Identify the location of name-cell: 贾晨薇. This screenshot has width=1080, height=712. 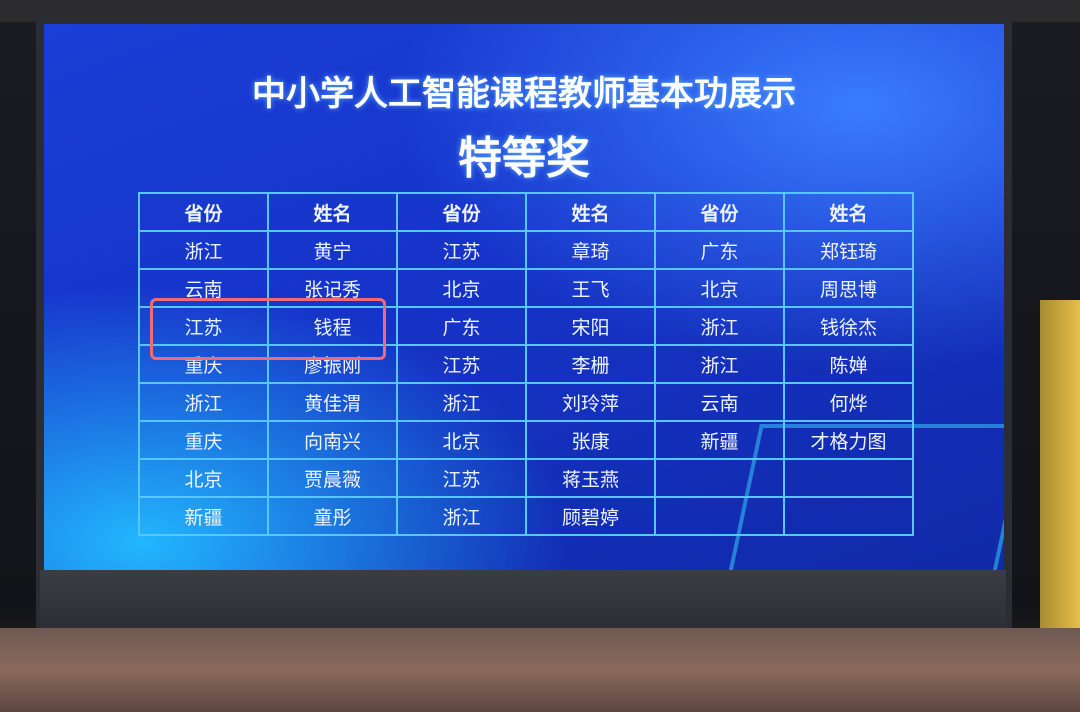
(332, 478).